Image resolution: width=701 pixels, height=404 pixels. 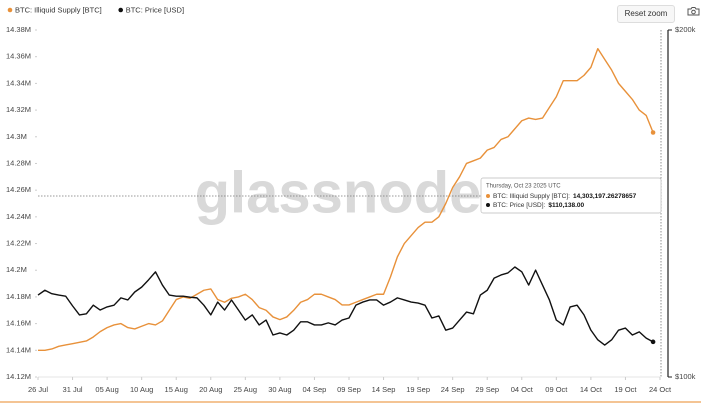 What do you see at coordinates (155, 9) in the screenshot?
I see `legend-label: BTC: Price [USD]` at bounding box center [155, 9].